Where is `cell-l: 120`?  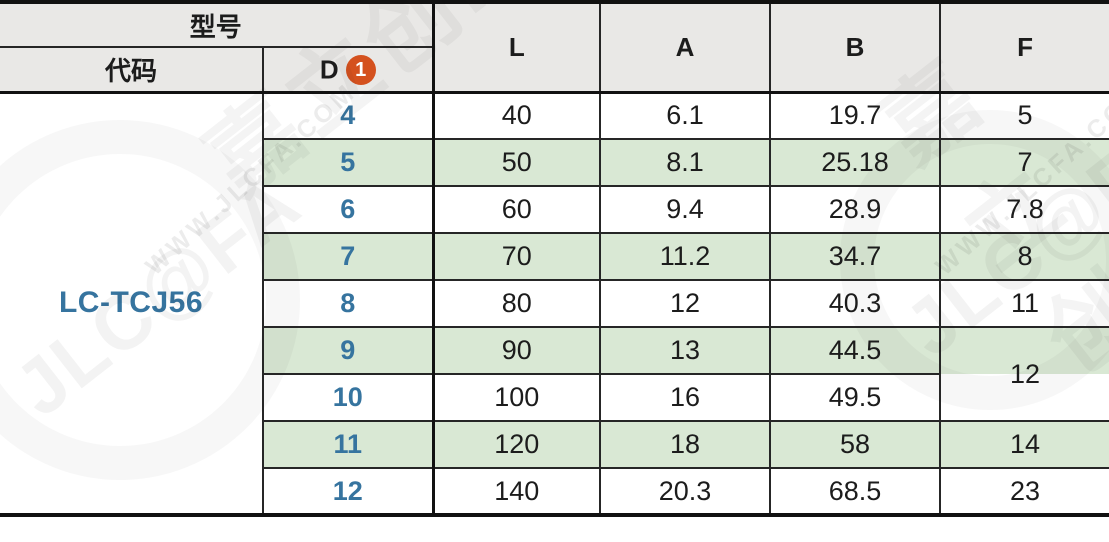 cell-l: 120 is located at coordinates (516, 444).